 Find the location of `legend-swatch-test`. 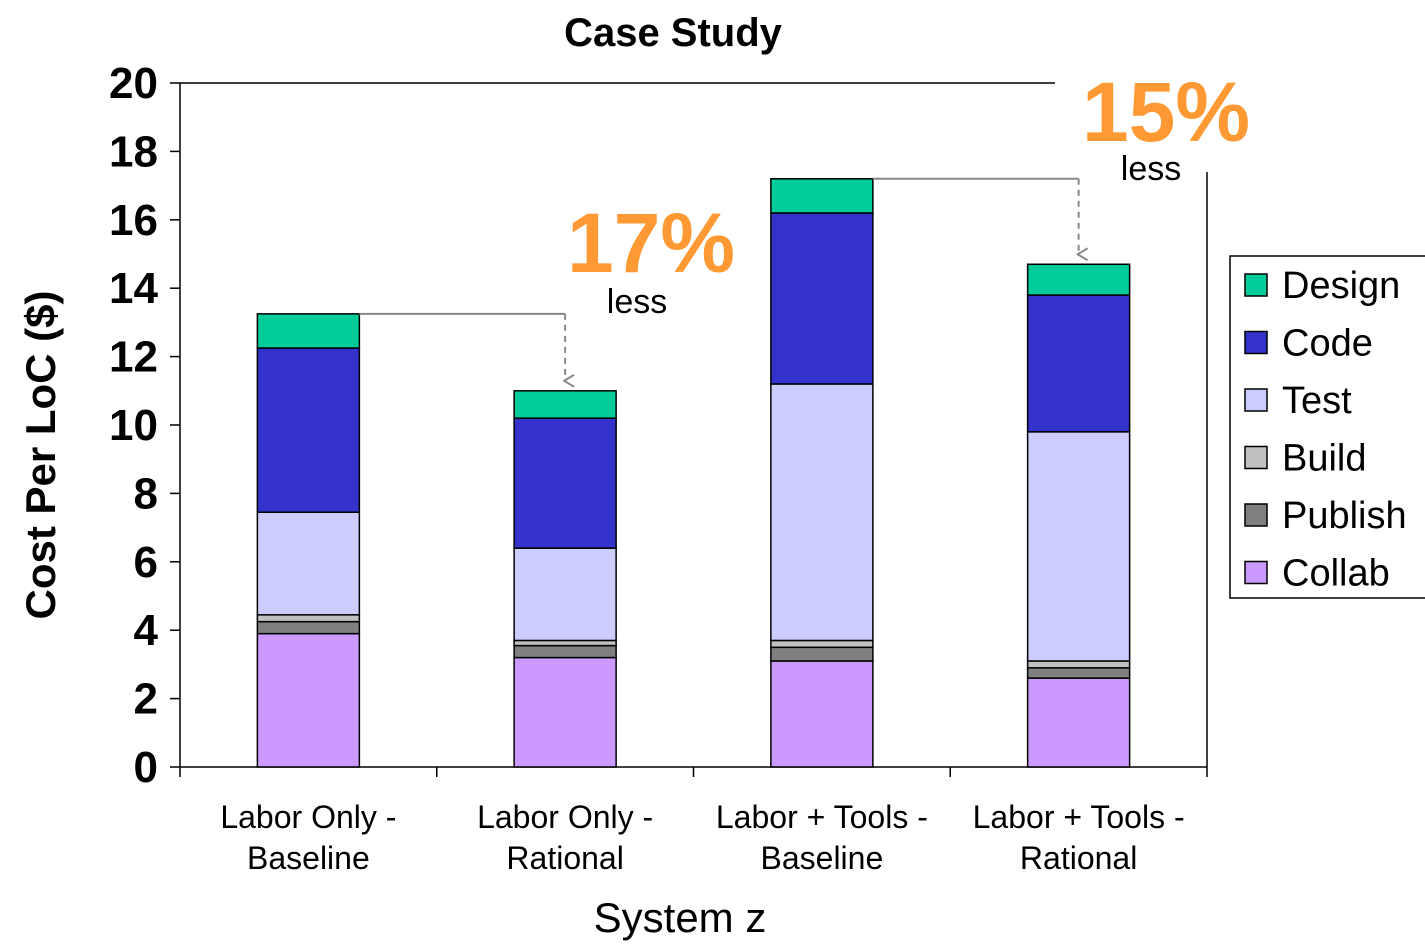

legend-swatch-test is located at coordinates (1256, 400).